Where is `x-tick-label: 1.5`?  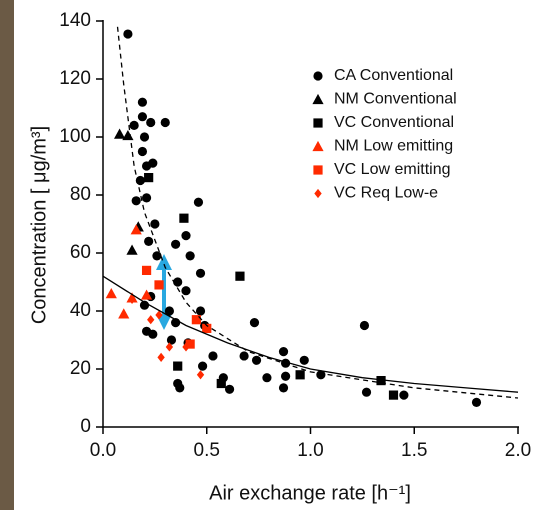 x-tick-label: 1.5 is located at coordinates (414, 450).